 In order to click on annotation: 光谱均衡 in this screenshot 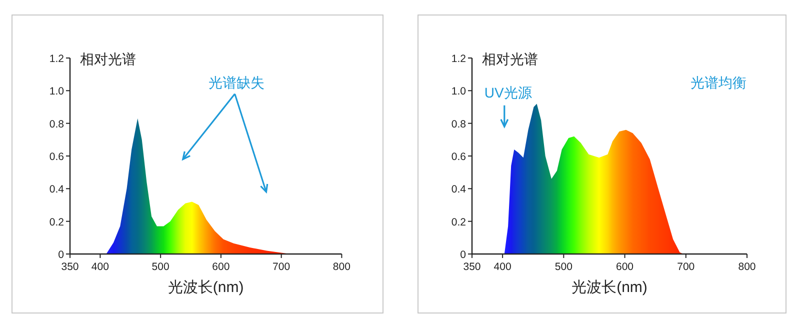, I will do `click(718, 82)`.